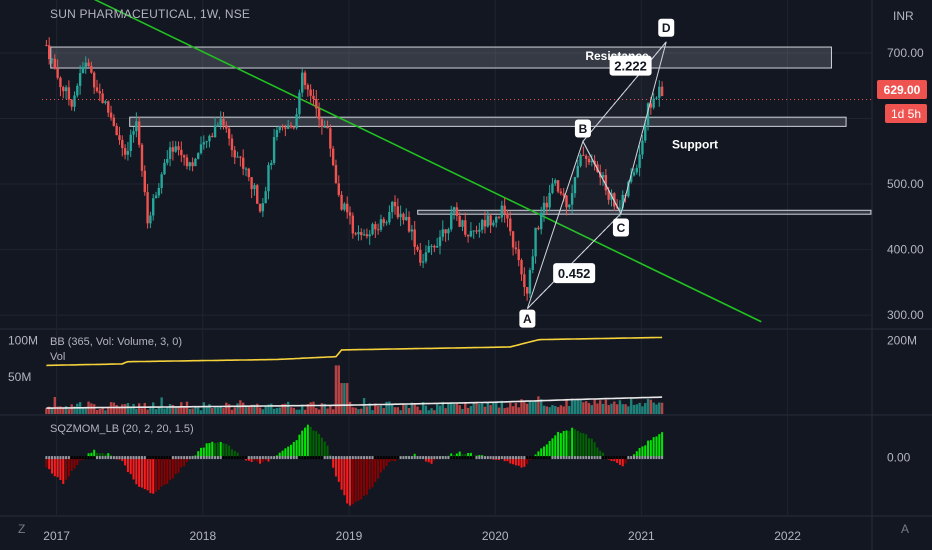 The width and height of the screenshot is (932, 550). I want to click on resistance-label: Resistance, so click(617, 56).